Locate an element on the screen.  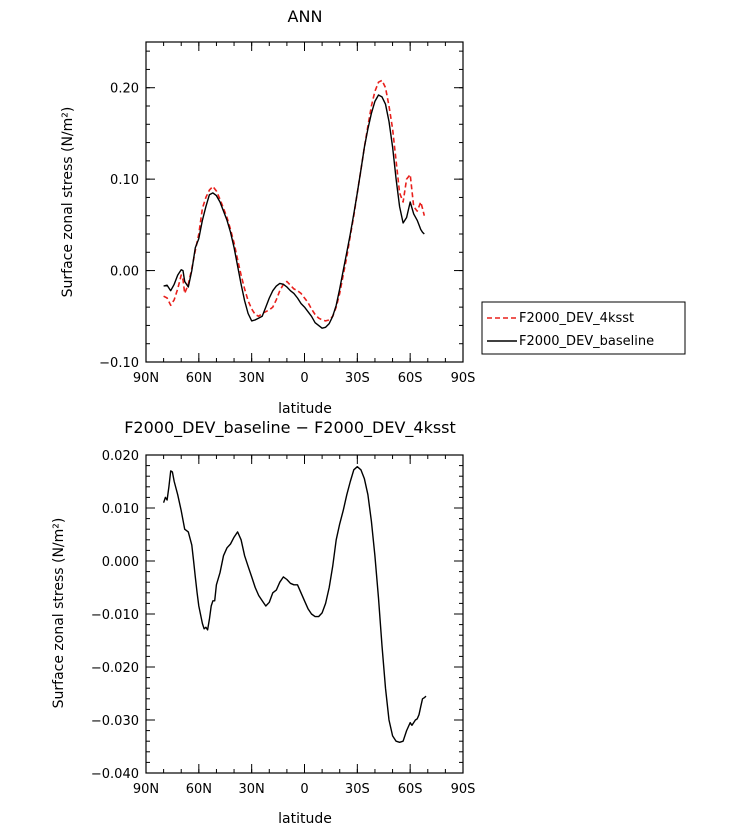
bottom-ytick-label: −0.010 is located at coordinates (115, 615).